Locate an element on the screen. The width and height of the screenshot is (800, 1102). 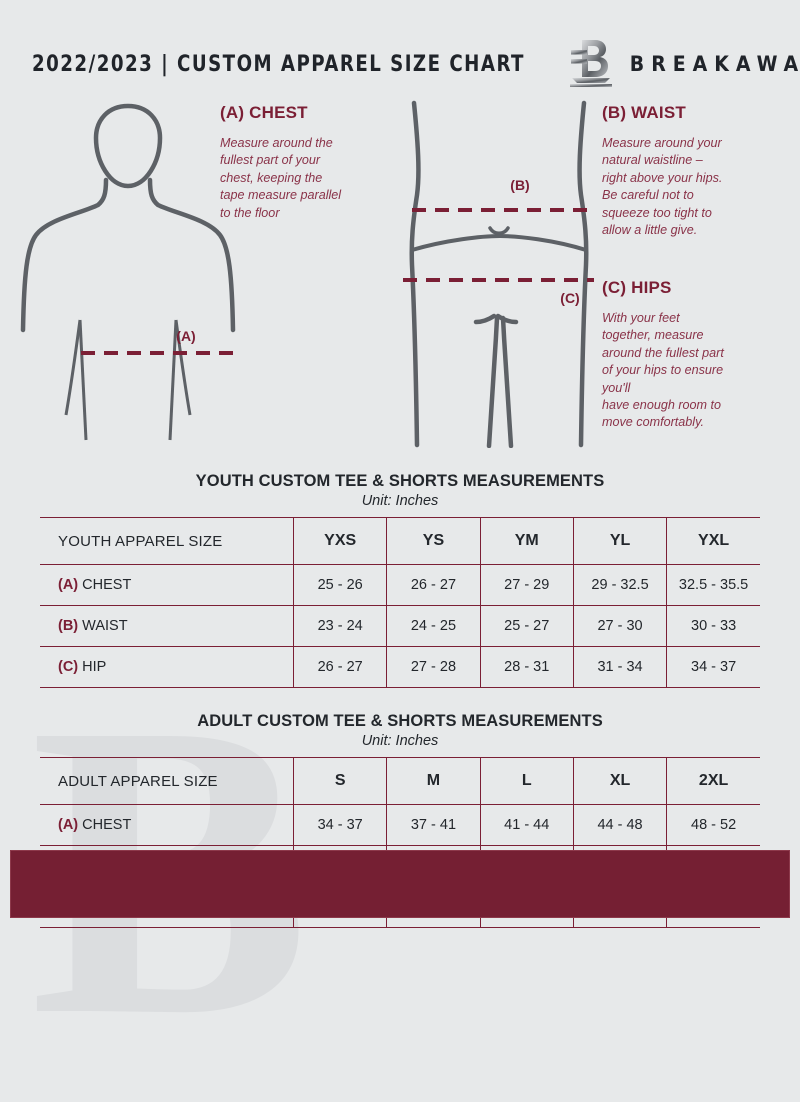
youth-size-col-4: YXL is located at coordinates (713, 541).